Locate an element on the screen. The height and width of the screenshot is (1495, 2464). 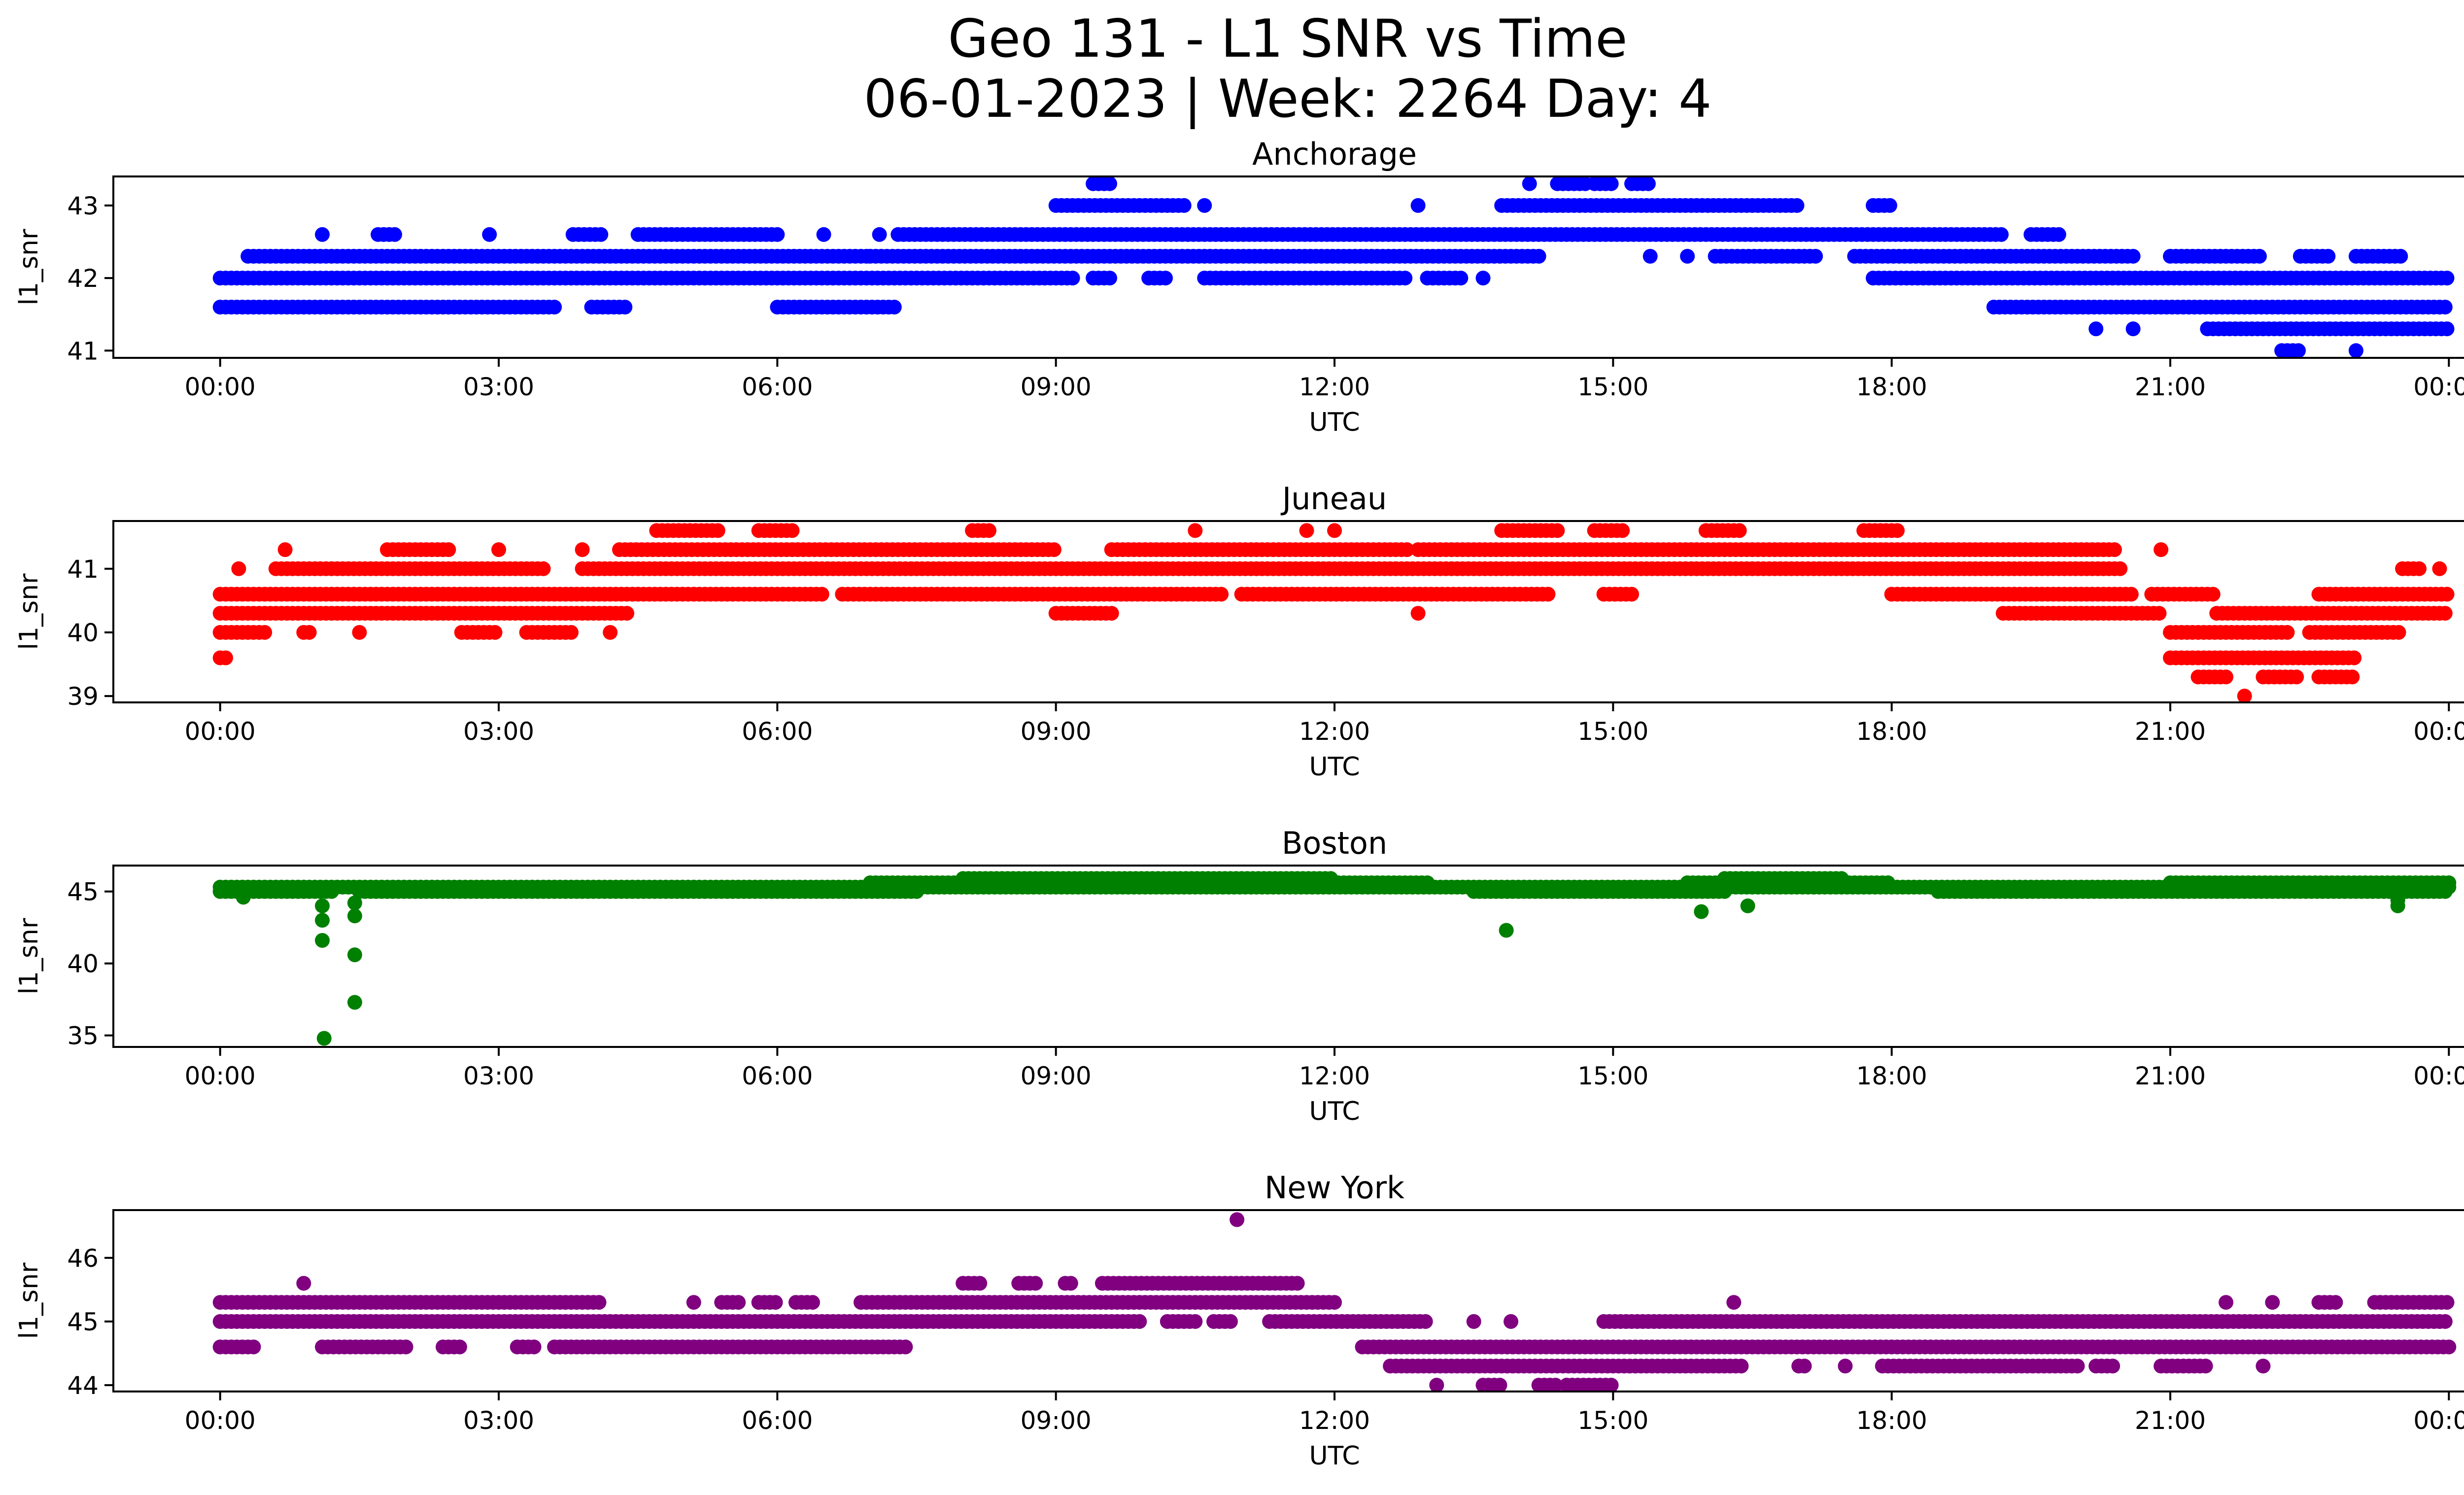
y-tick-label: 42 is located at coordinates (83, 278).